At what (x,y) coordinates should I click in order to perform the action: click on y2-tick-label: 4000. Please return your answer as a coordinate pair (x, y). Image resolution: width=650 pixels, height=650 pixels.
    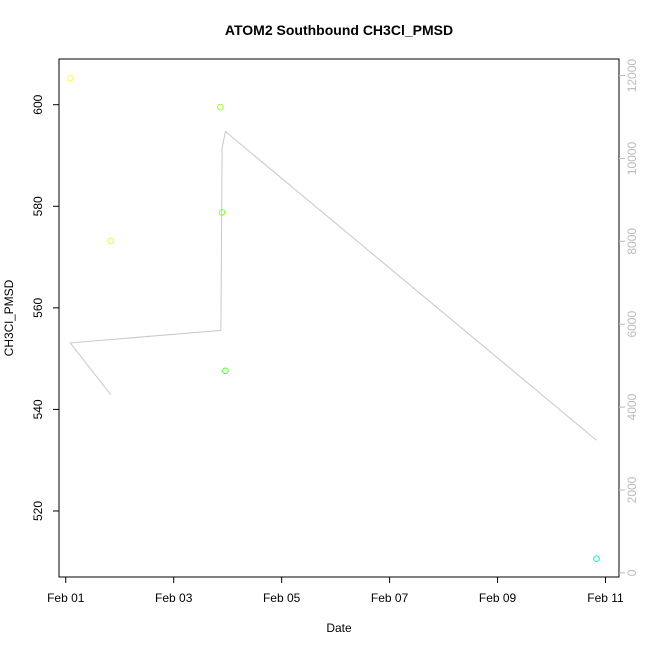
    Looking at the image, I should click on (632, 406).